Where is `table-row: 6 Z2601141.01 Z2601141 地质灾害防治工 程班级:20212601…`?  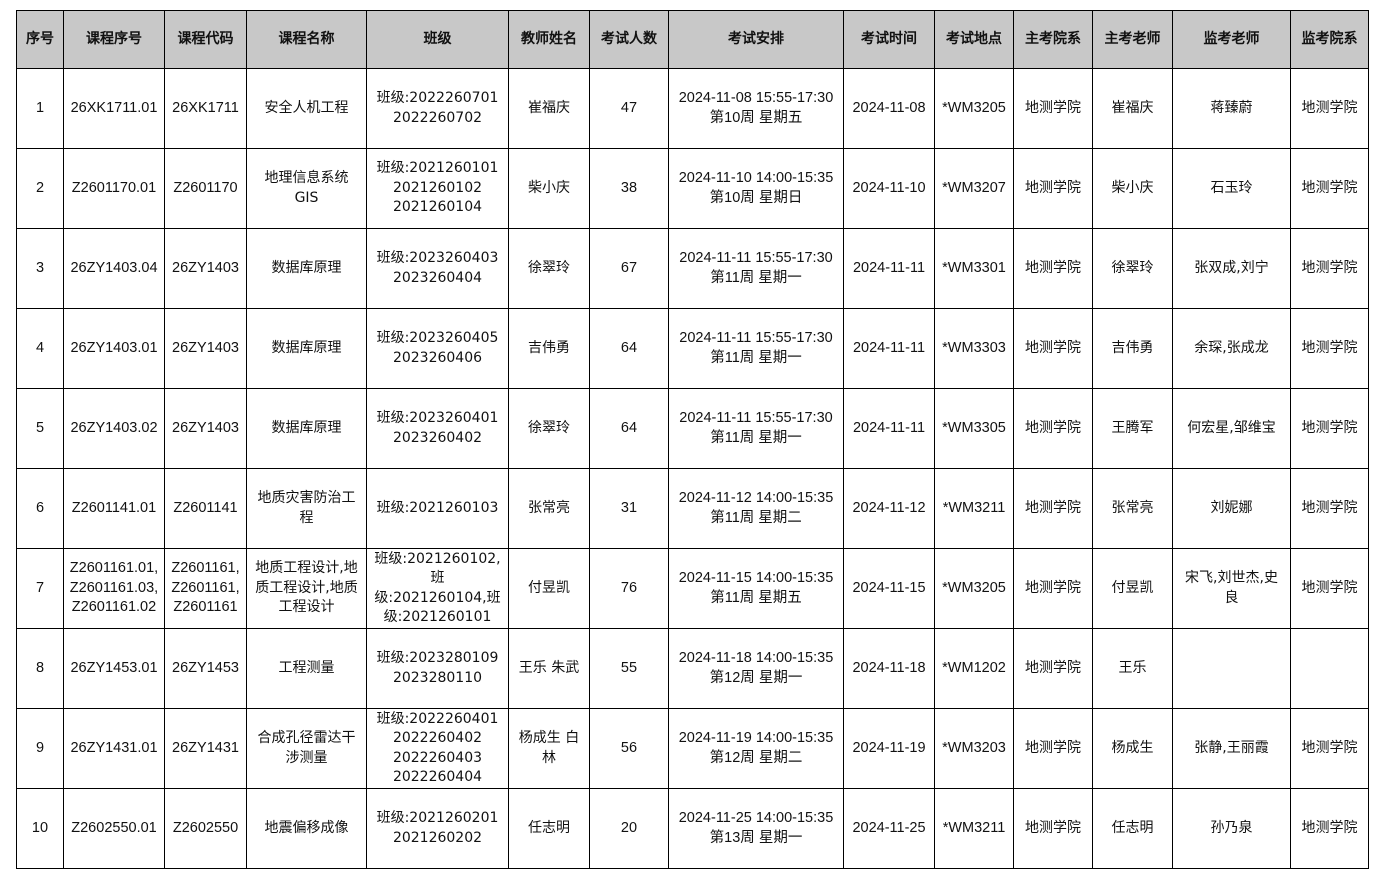 table-row: 6 Z2601141.01 Z2601141 地质灾害防治工 程班级:20212601… is located at coordinates (692, 508).